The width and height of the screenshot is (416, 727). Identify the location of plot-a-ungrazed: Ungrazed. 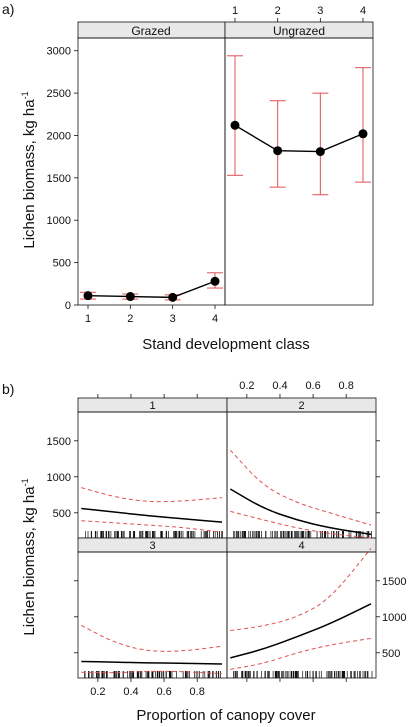
(299, 163).